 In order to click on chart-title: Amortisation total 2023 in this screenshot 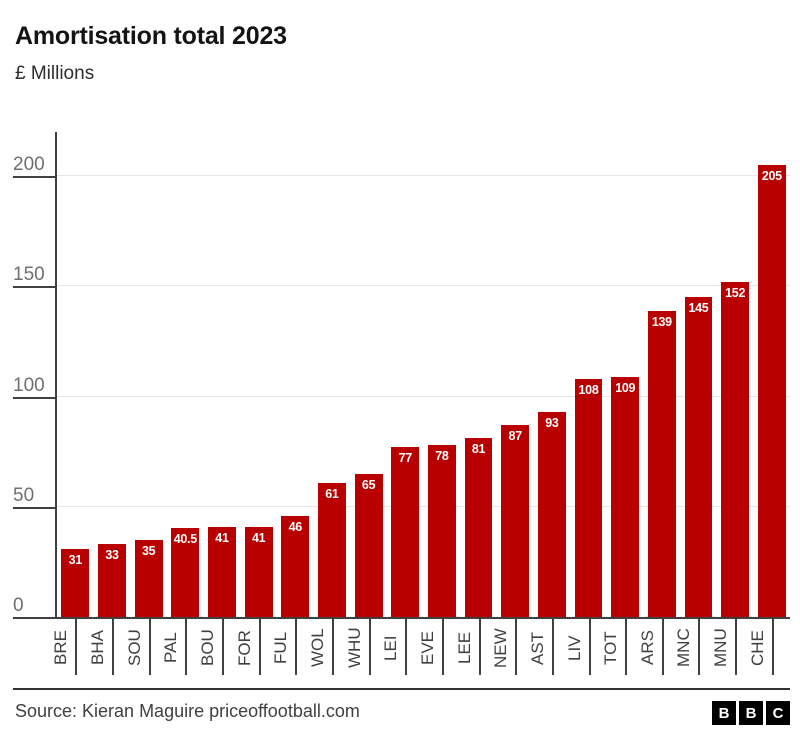, I will do `click(151, 36)`.